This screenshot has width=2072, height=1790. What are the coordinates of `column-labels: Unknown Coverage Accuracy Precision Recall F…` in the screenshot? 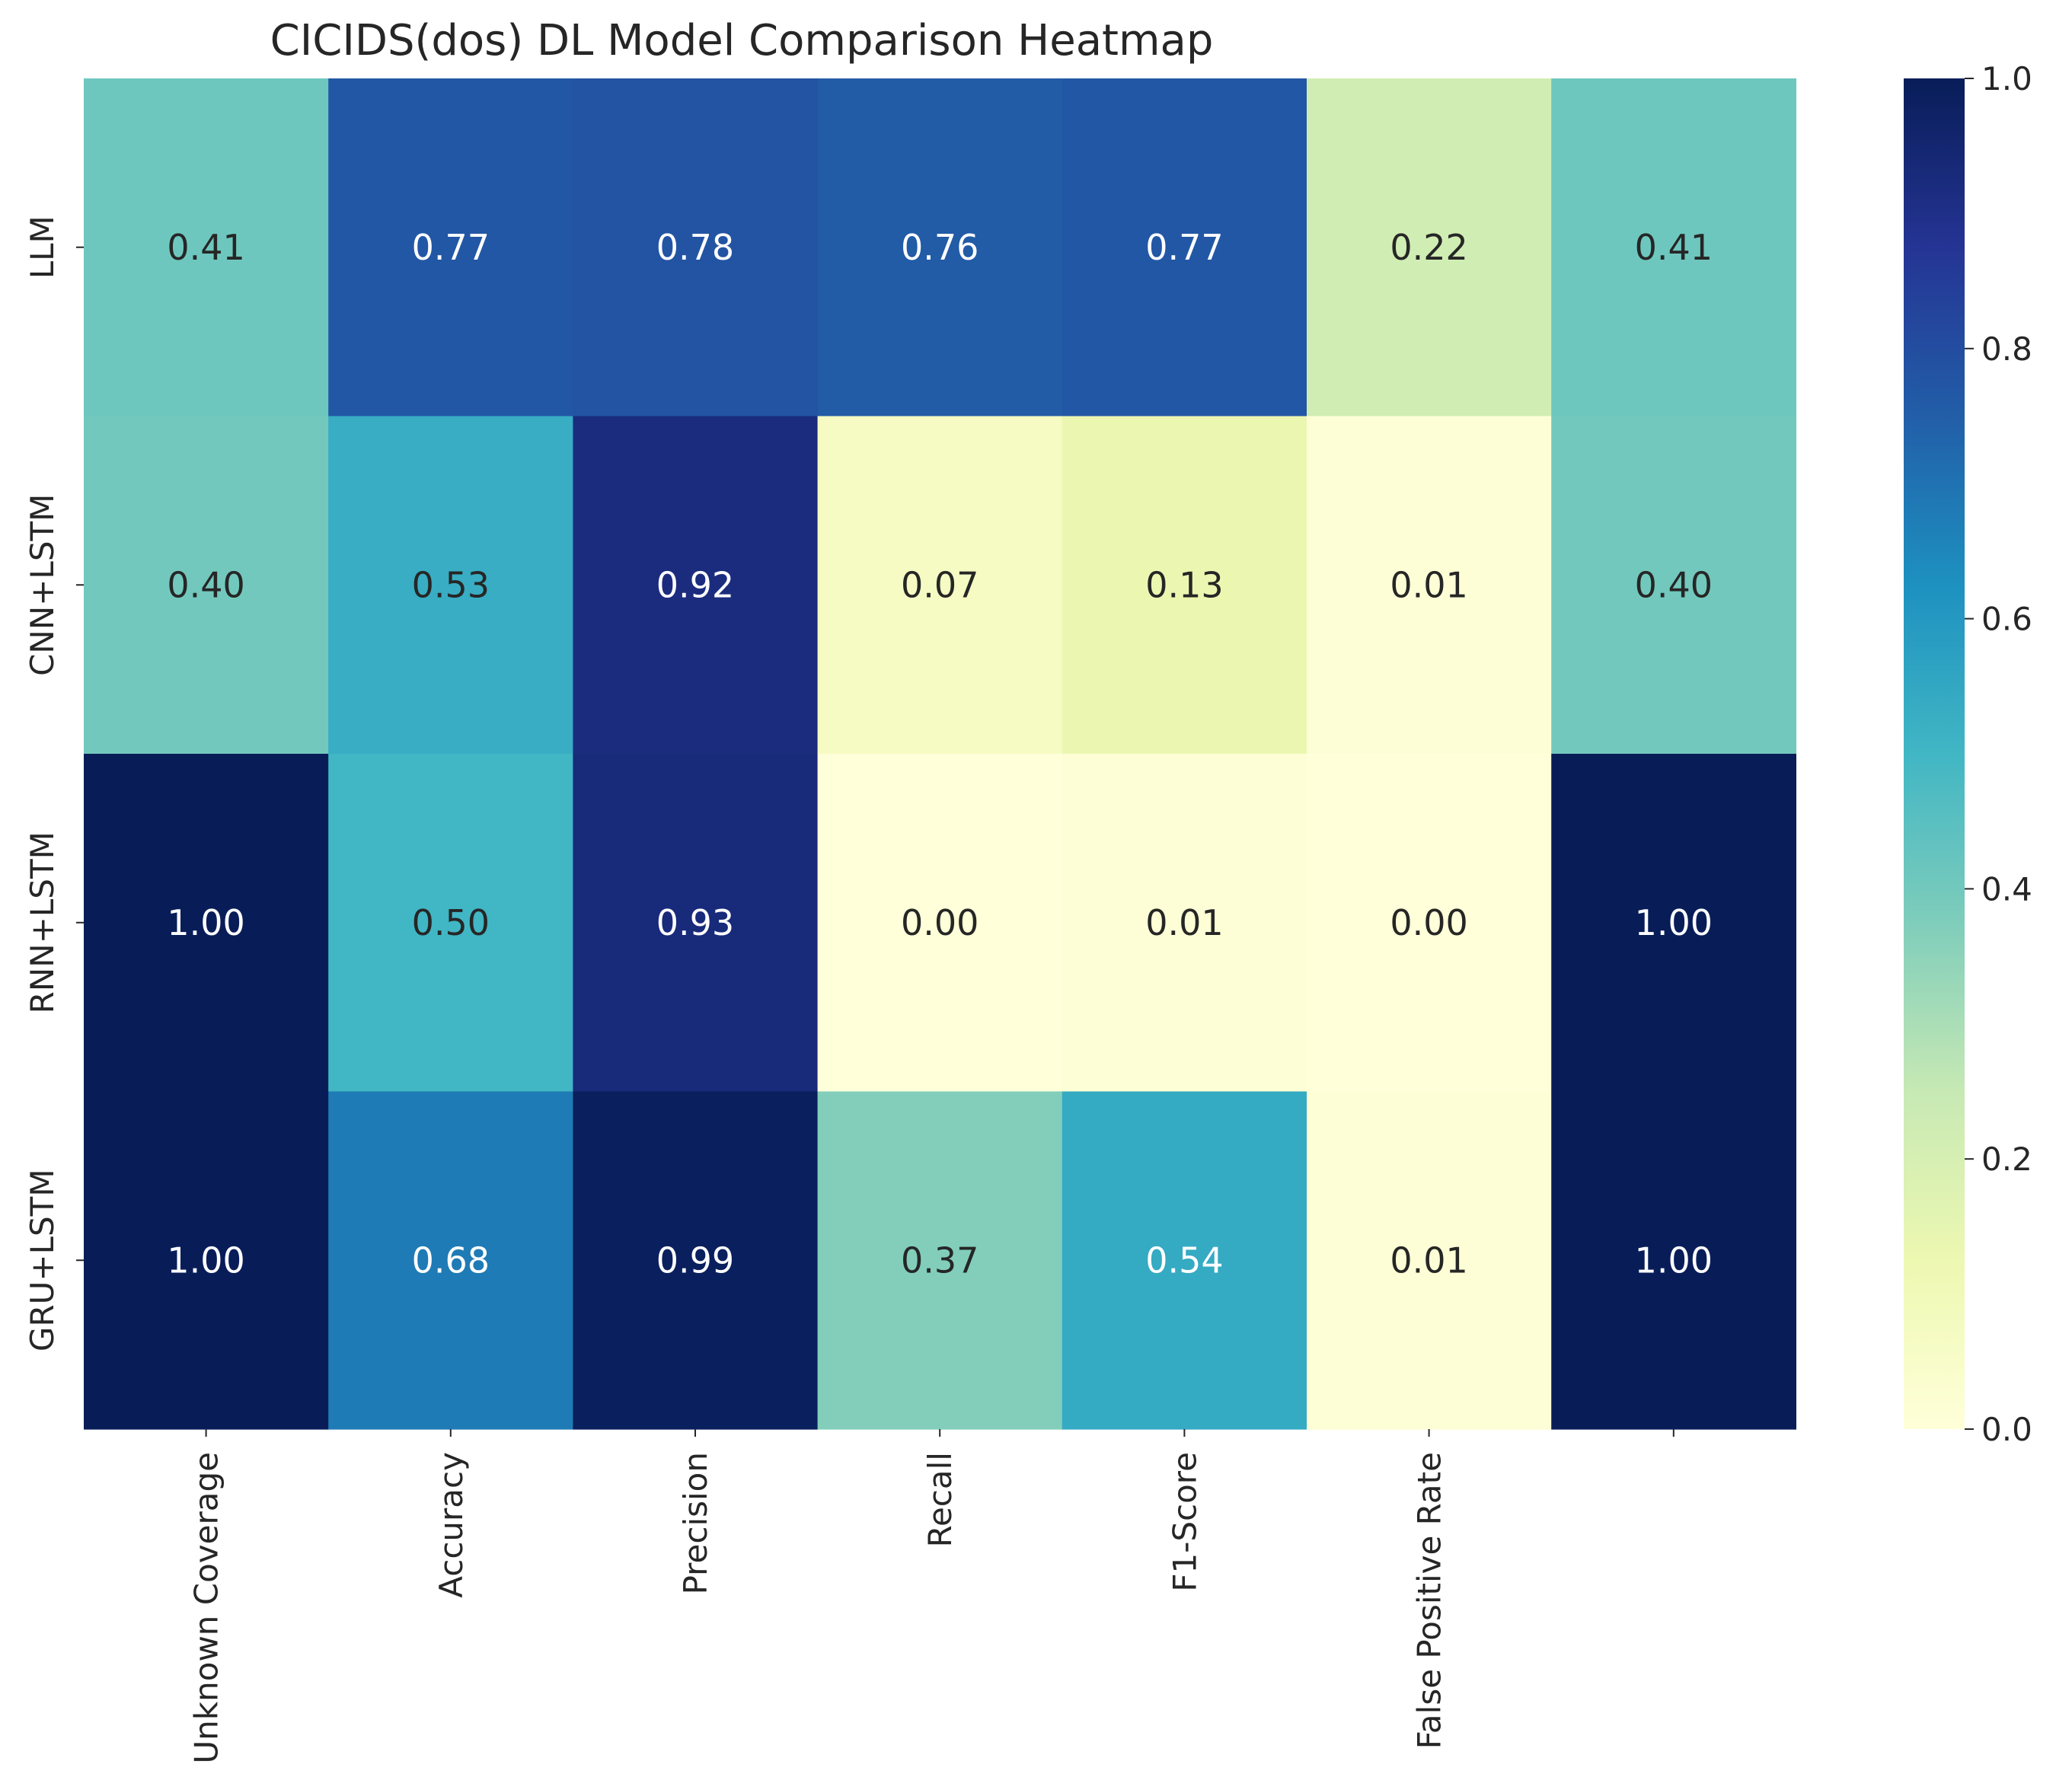 It's located at (931, 1597).